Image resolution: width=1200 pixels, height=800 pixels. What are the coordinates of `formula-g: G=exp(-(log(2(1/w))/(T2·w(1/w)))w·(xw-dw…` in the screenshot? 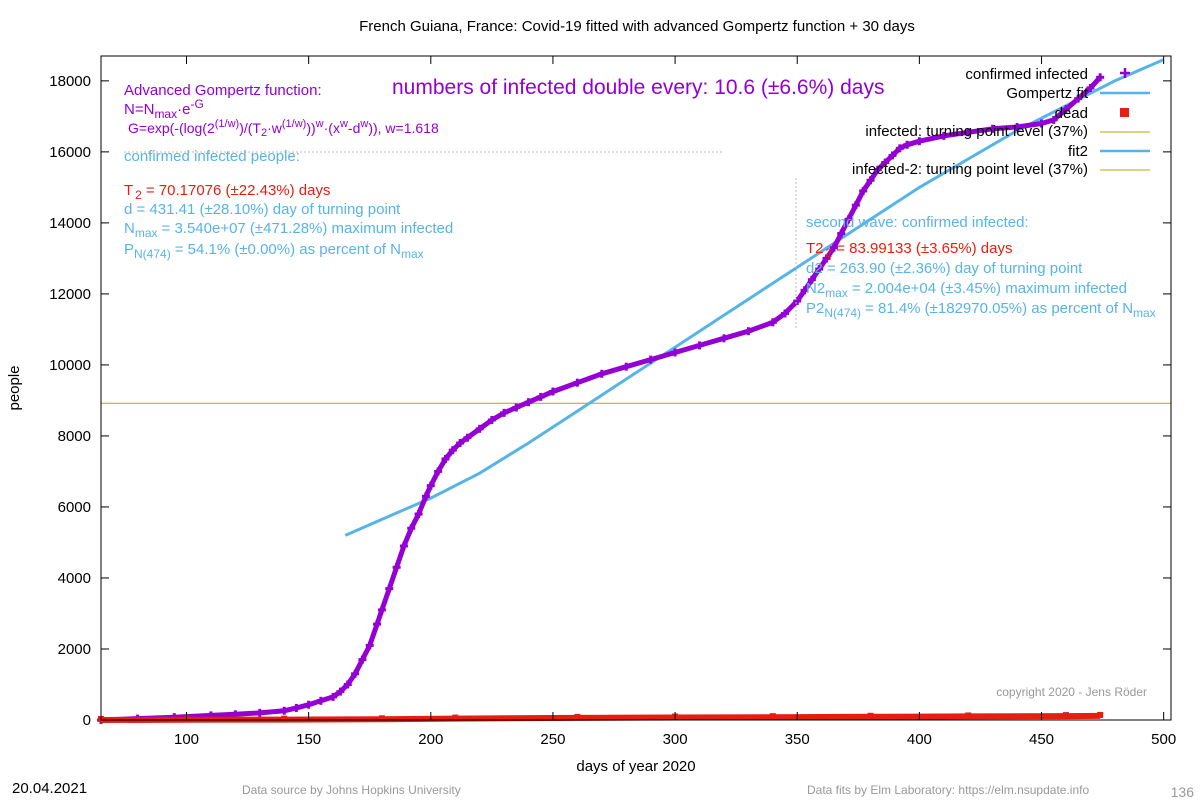 It's located at (283, 128).